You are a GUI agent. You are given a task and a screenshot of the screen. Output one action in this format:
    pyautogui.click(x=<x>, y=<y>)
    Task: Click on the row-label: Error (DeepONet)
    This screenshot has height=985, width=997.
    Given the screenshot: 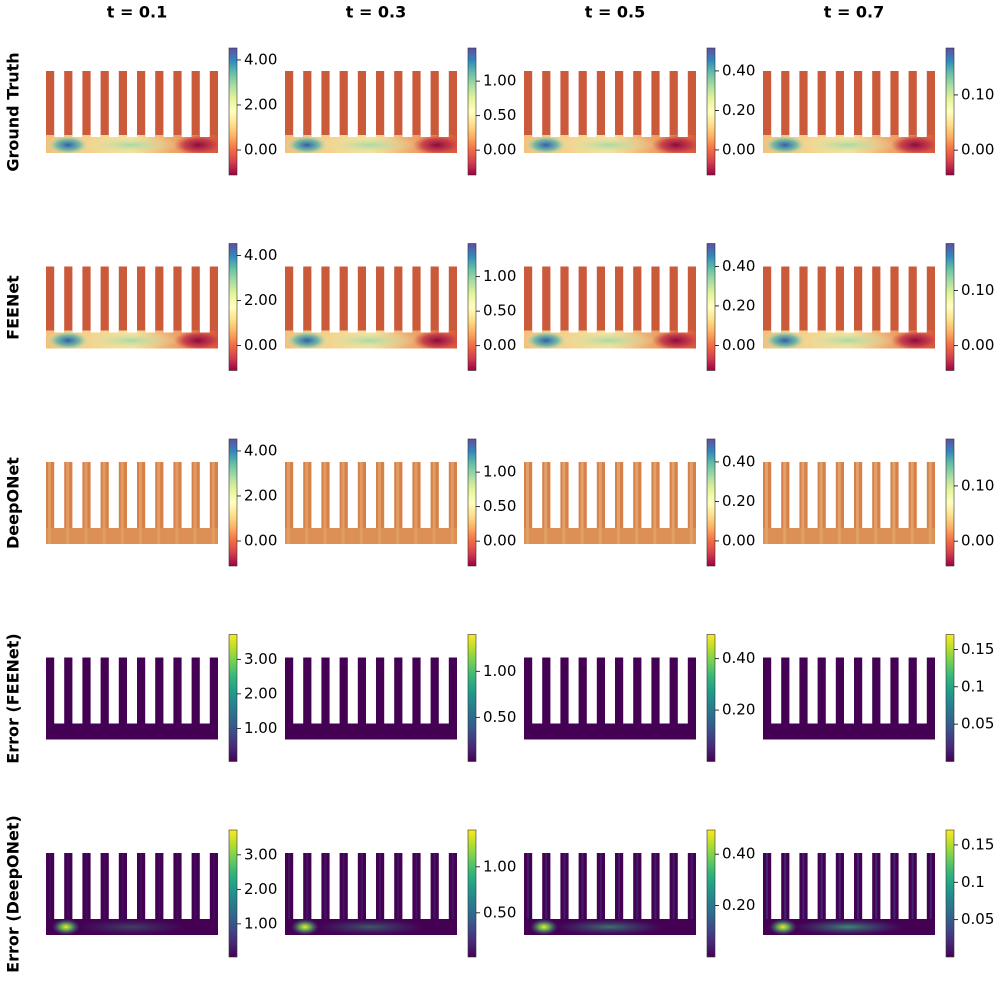 What is the action you would take?
    pyautogui.click(x=13, y=894)
    